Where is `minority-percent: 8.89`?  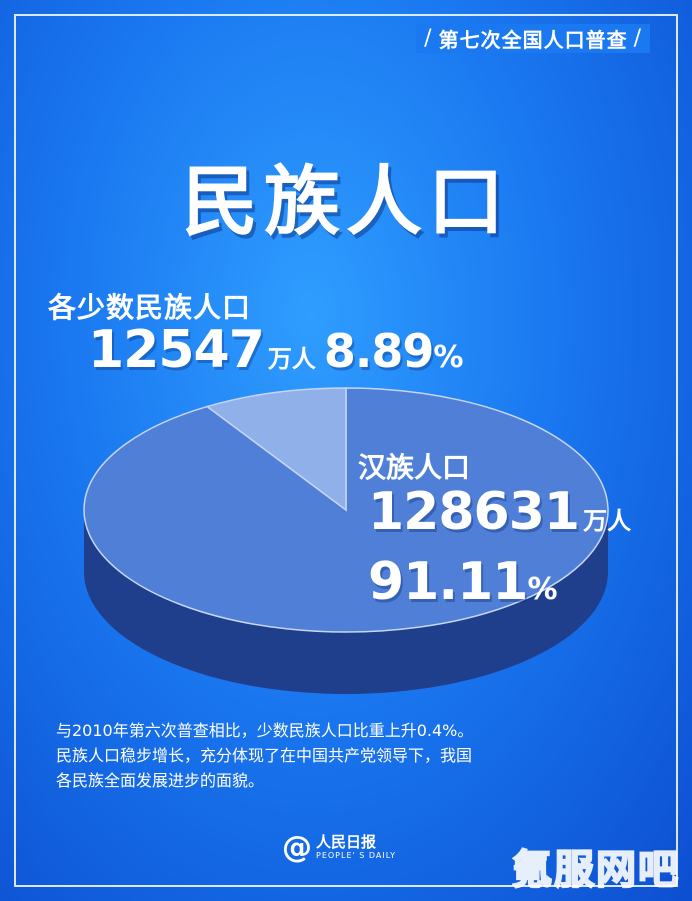 minority-percent: 8.89 is located at coordinates (378, 351).